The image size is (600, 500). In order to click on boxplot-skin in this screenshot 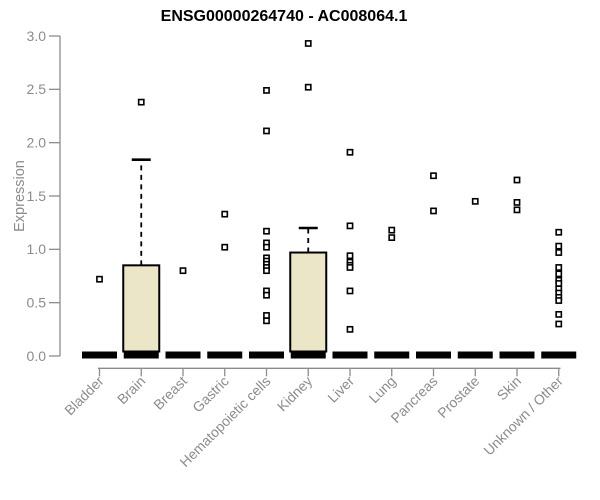, I will do `click(517, 267)`.